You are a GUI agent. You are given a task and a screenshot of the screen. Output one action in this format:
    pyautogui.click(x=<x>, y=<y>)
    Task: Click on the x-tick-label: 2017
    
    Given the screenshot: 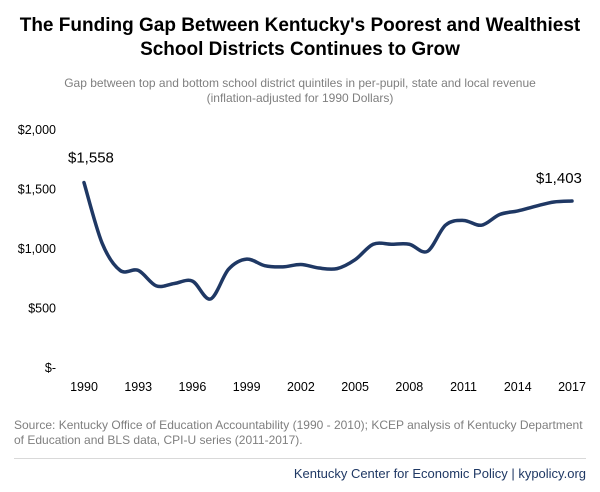 What is the action you would take?
    pyautogui.click(x=572, y=387)
    